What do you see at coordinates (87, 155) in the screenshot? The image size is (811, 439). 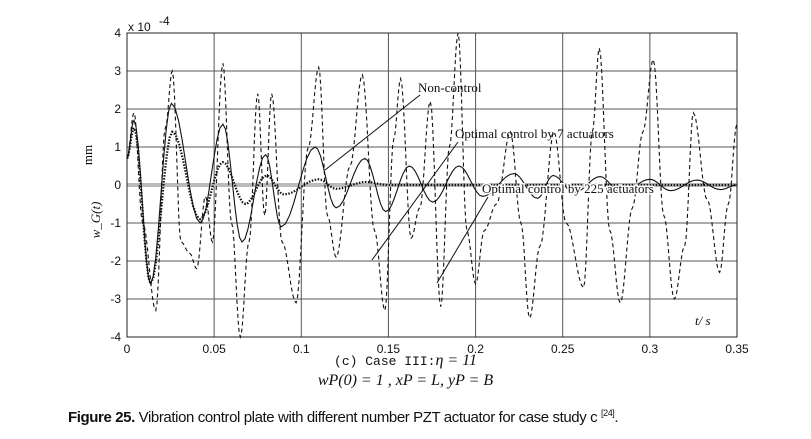 I see `y-axis-unit: mm` at bounding box center [87, 155].